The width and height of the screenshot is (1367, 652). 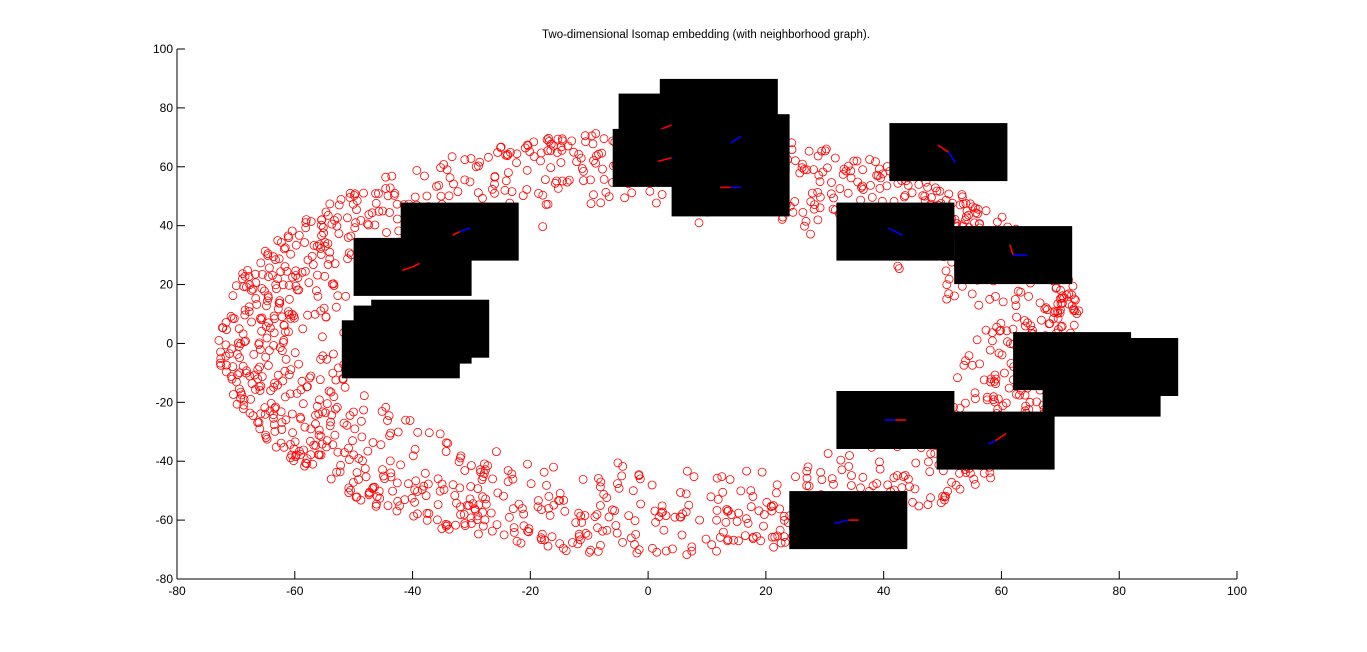 What do you see at coordinates (165, 520) in the screenshot?
I see `y-tick-label: -60` at bounding box center [165, 520].